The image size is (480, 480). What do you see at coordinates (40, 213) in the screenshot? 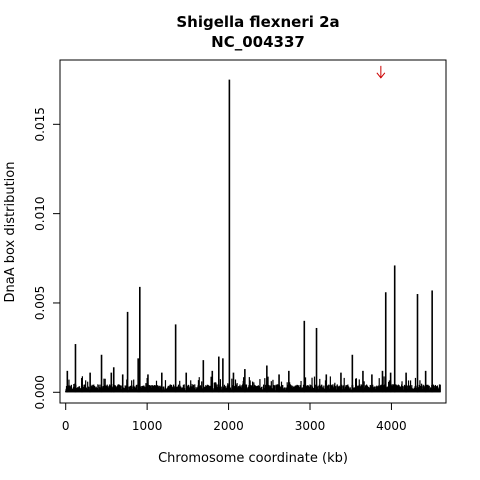
I see `y-tick-label: 0.010` at bounding box center [40, 213].